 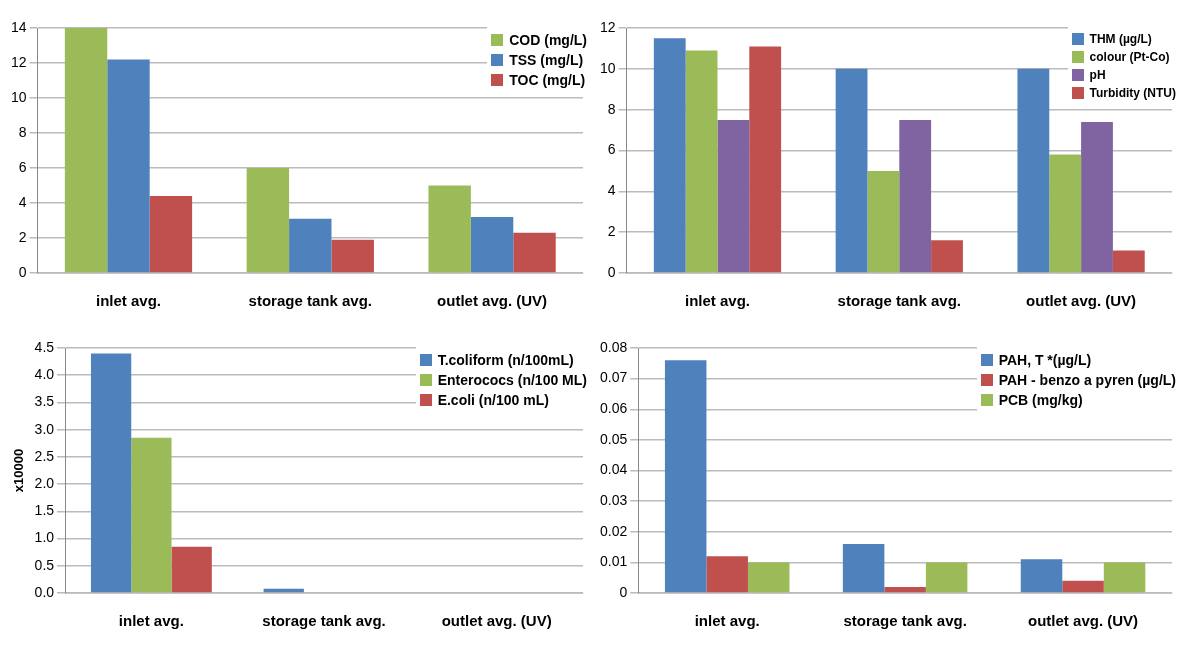 What do you see at coordinates (548, 40) in the screenshot?
I see `legend-label: COD (mg/L)` at bounding box center [548, 40].